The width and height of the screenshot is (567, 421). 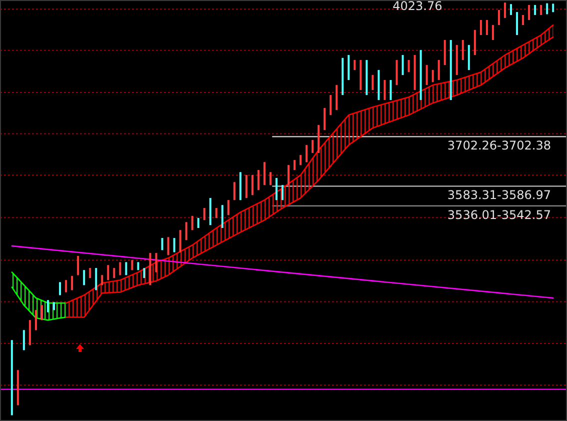 I want to click on ref-line-label: 3583.31-3586.97, so click(x=499, y=195).